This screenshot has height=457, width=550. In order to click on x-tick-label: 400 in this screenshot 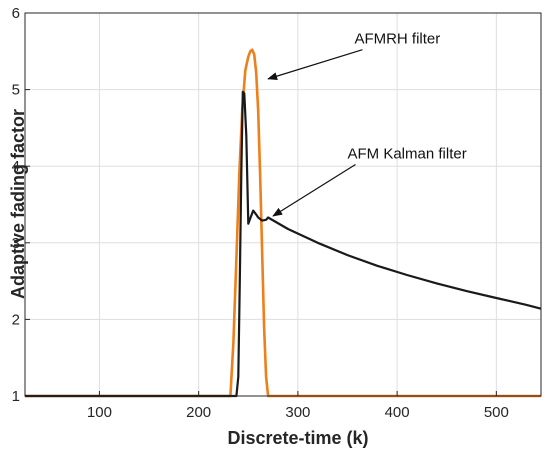, I will do `click(397, 412)`.